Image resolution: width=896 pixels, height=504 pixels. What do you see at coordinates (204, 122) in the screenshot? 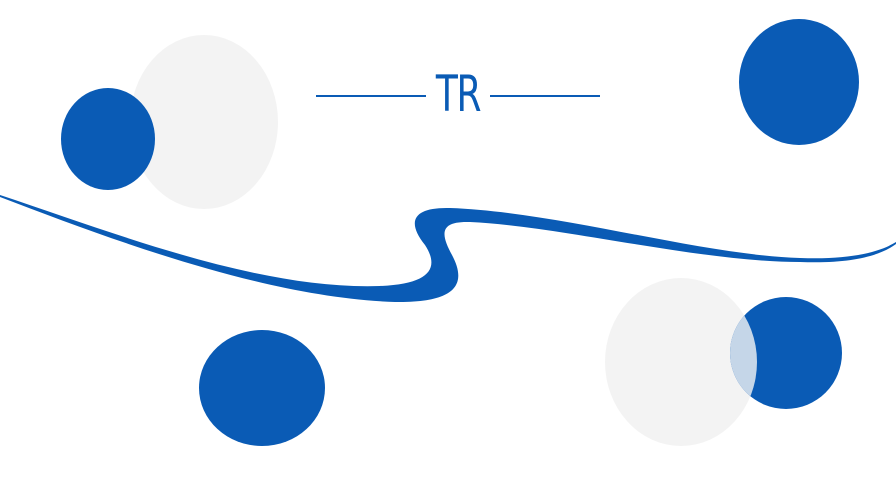
I see `gray-circle-top-left` at bounding box center [204, 122].